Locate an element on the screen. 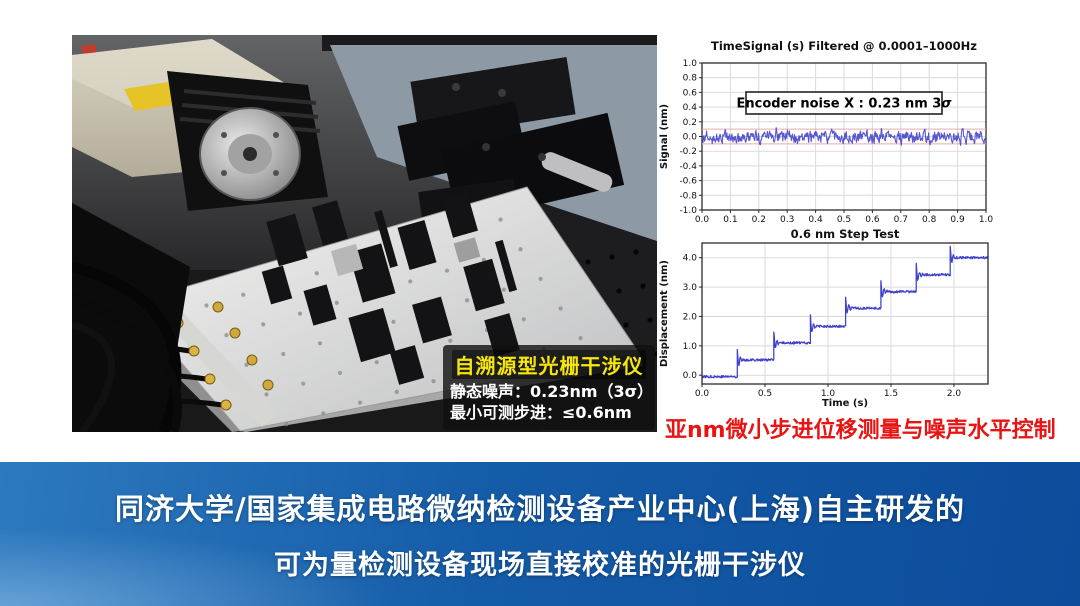 The height and width of the screenshot is (606, 1080). micrometer is located at coordinates (577, 172).